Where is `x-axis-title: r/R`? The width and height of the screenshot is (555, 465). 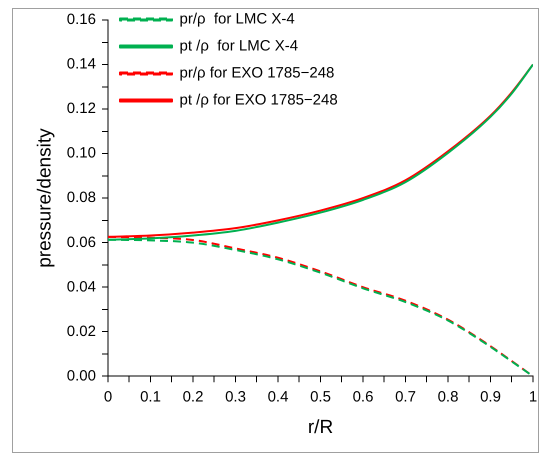 x-axis-title: r/R is located at coordinates (321, 427).